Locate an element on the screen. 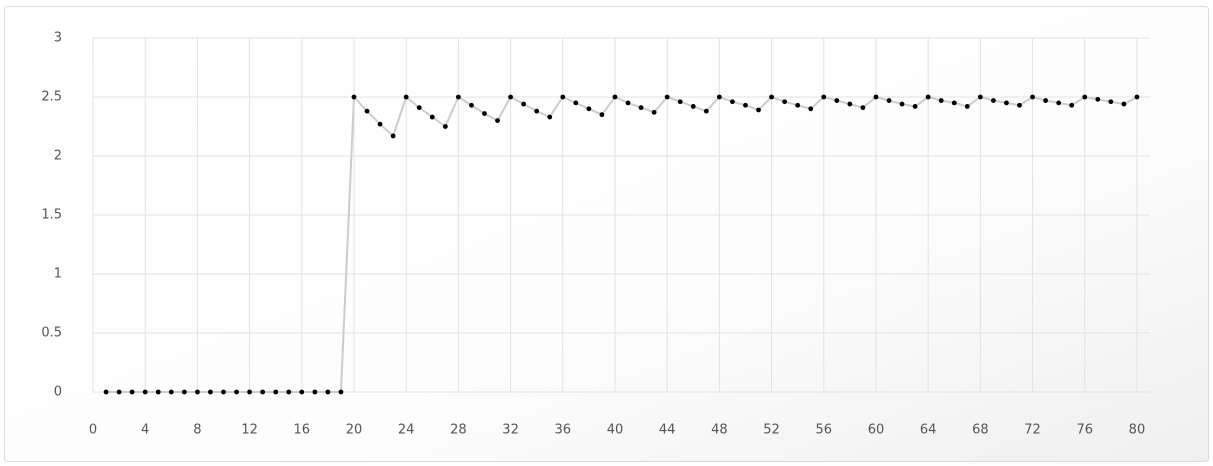  y-tick-label: 2.5 is located at coordinates (51, 97).